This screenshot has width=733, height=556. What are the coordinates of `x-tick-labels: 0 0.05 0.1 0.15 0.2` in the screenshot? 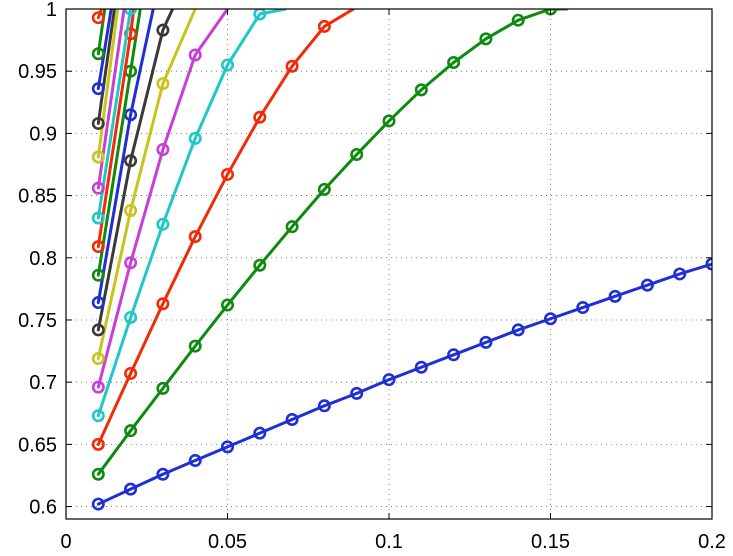 It's located at (392, 542).